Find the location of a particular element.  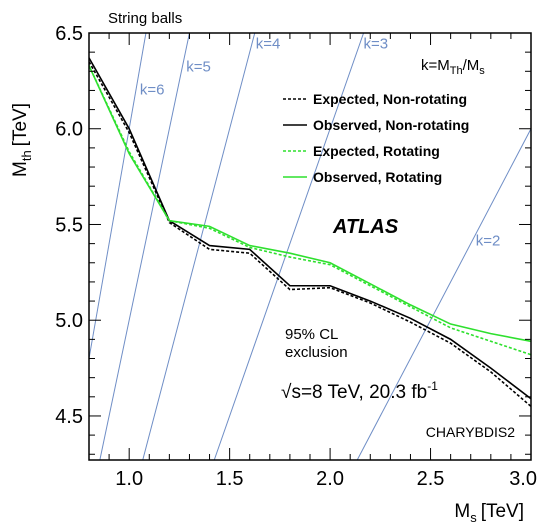

x-tick-label: 3.0 is located at coordinates (523, 479).